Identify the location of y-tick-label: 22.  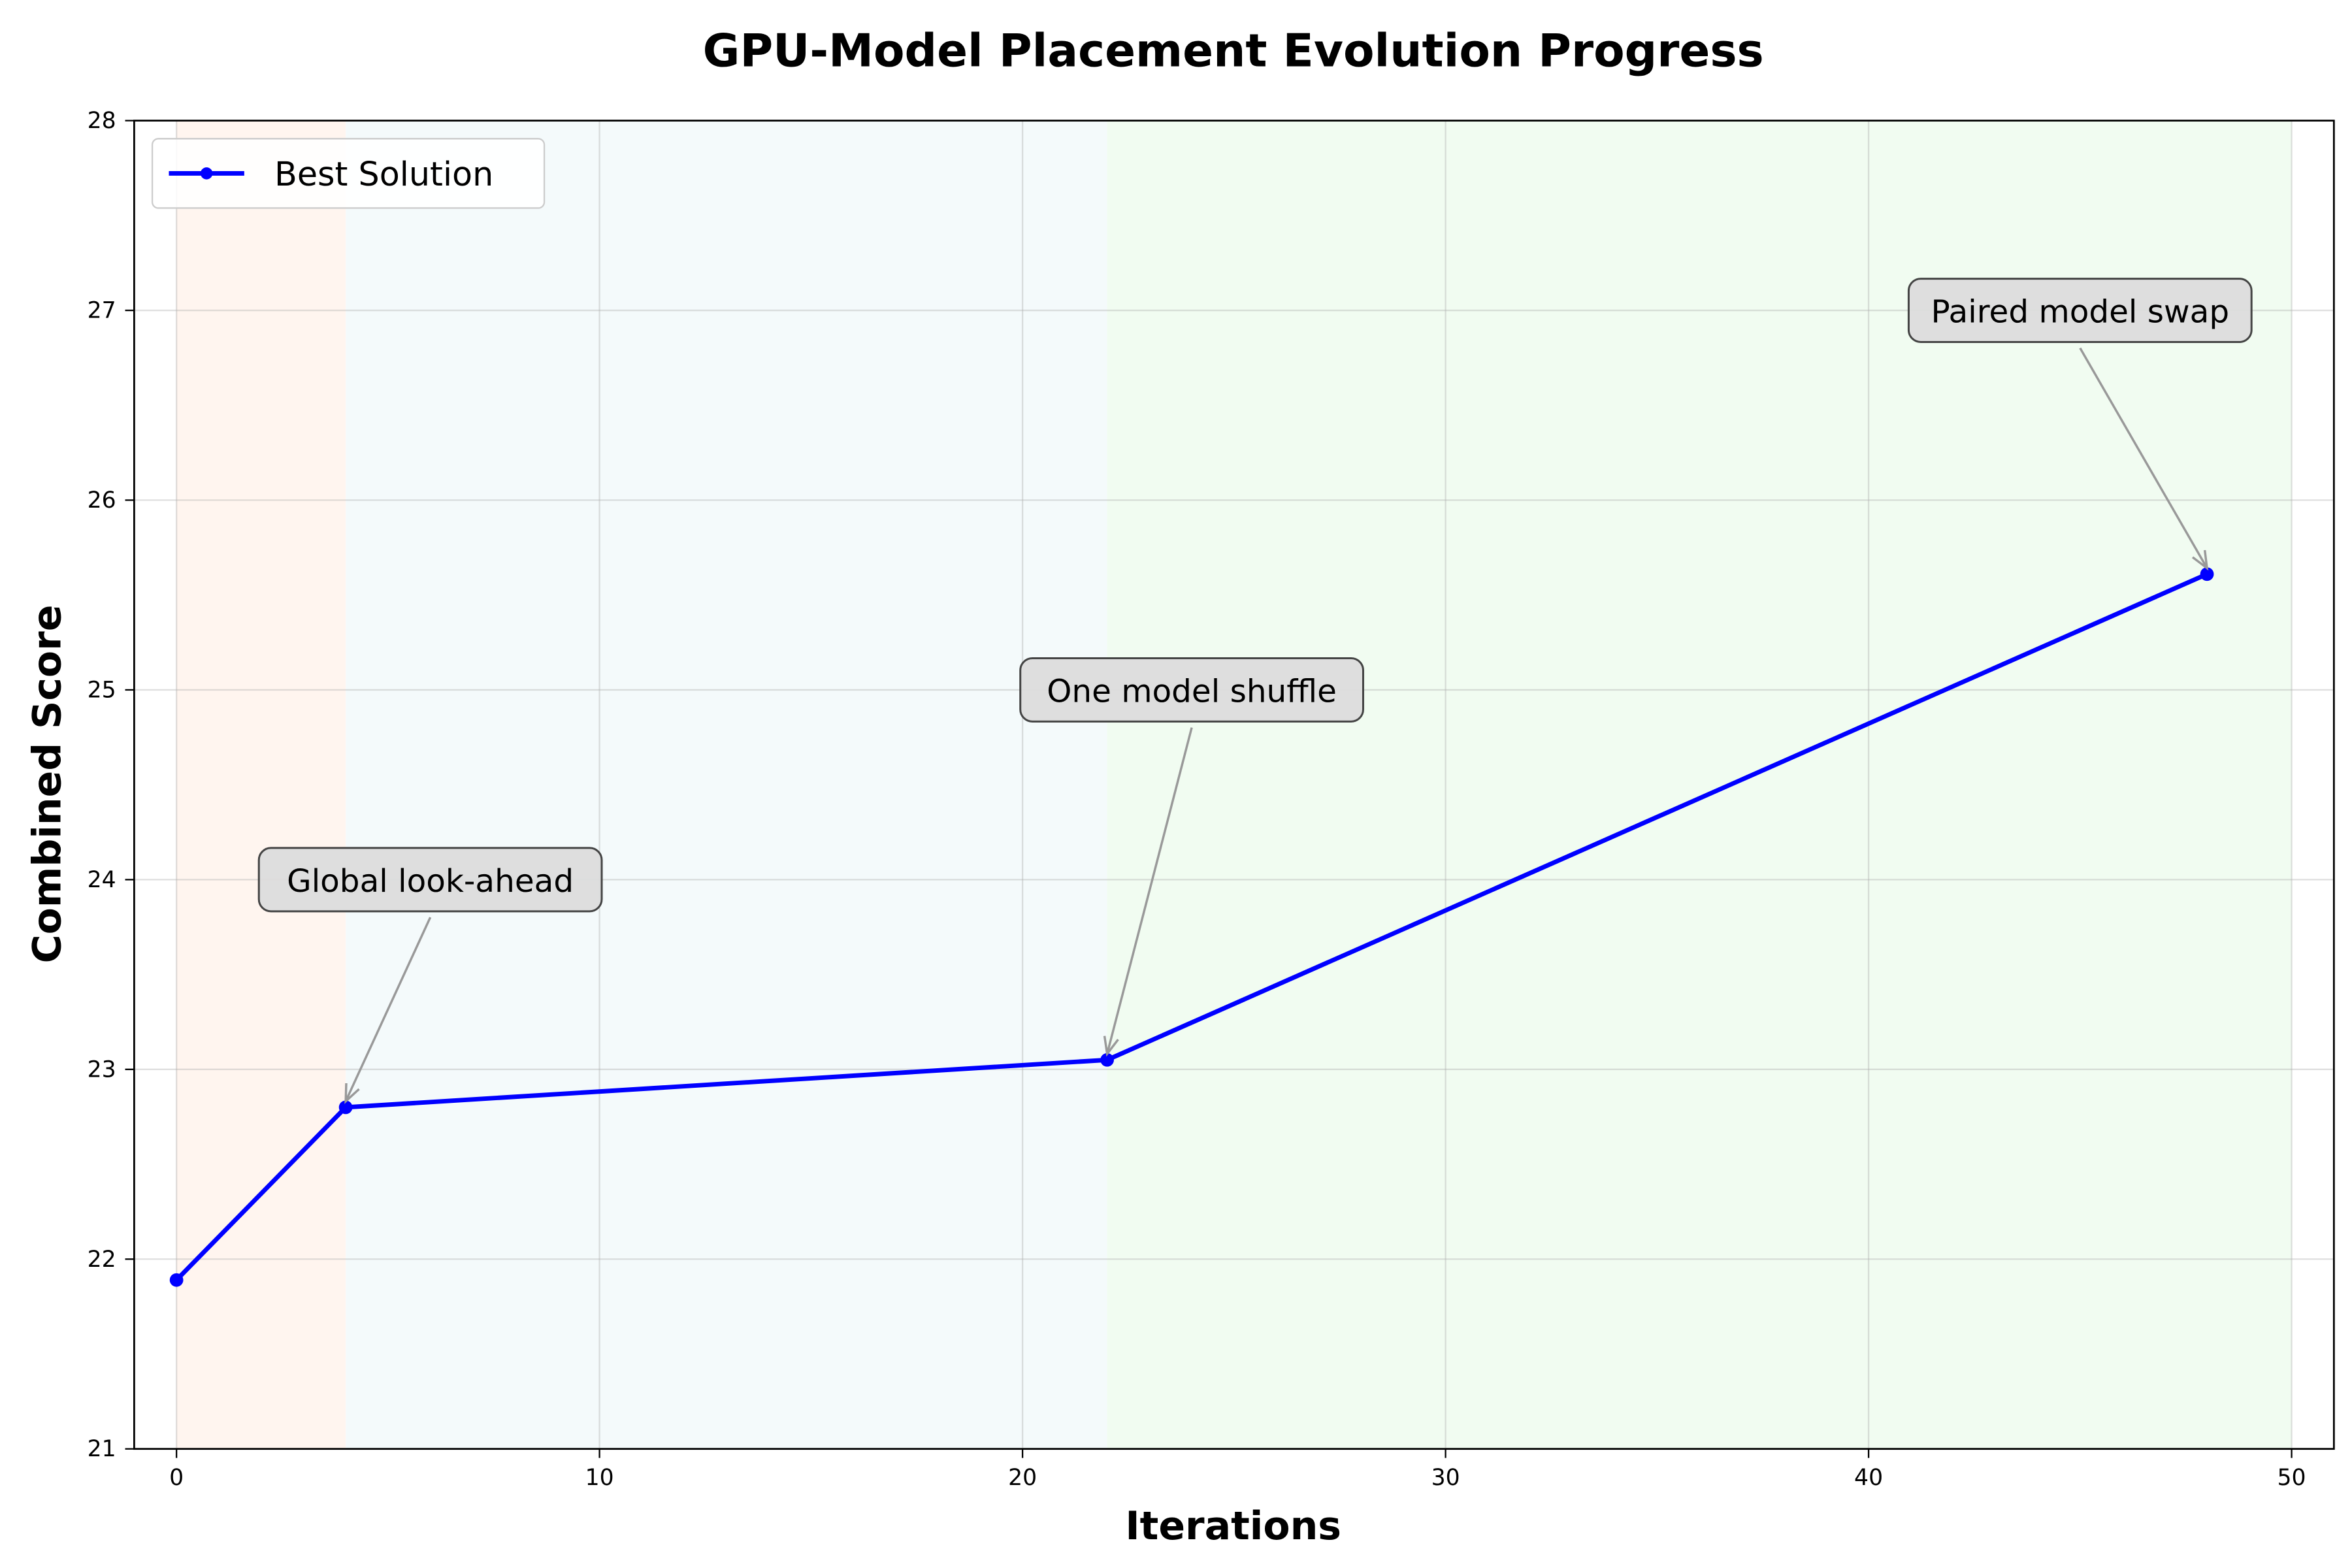
(102, 1260).